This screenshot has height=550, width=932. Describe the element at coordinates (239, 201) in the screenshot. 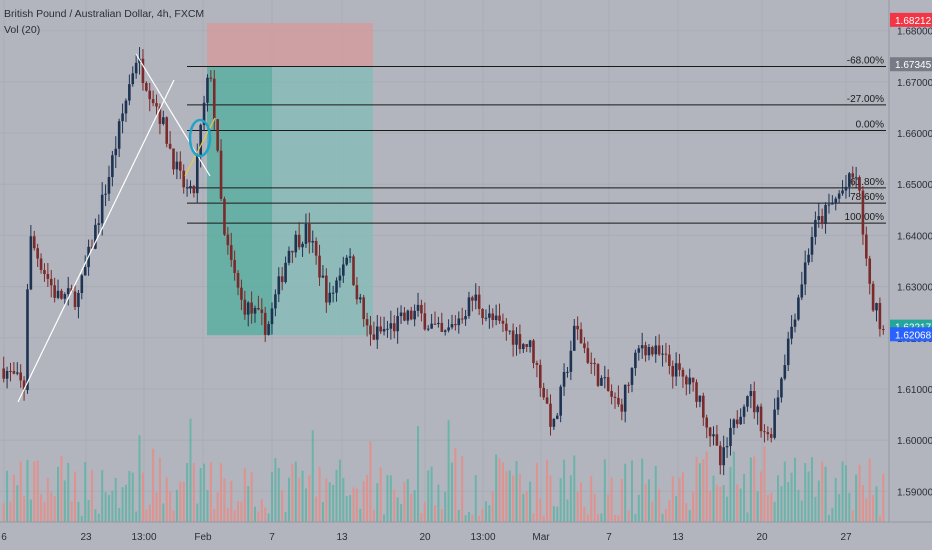

I see `take-profit-zone` at that location.